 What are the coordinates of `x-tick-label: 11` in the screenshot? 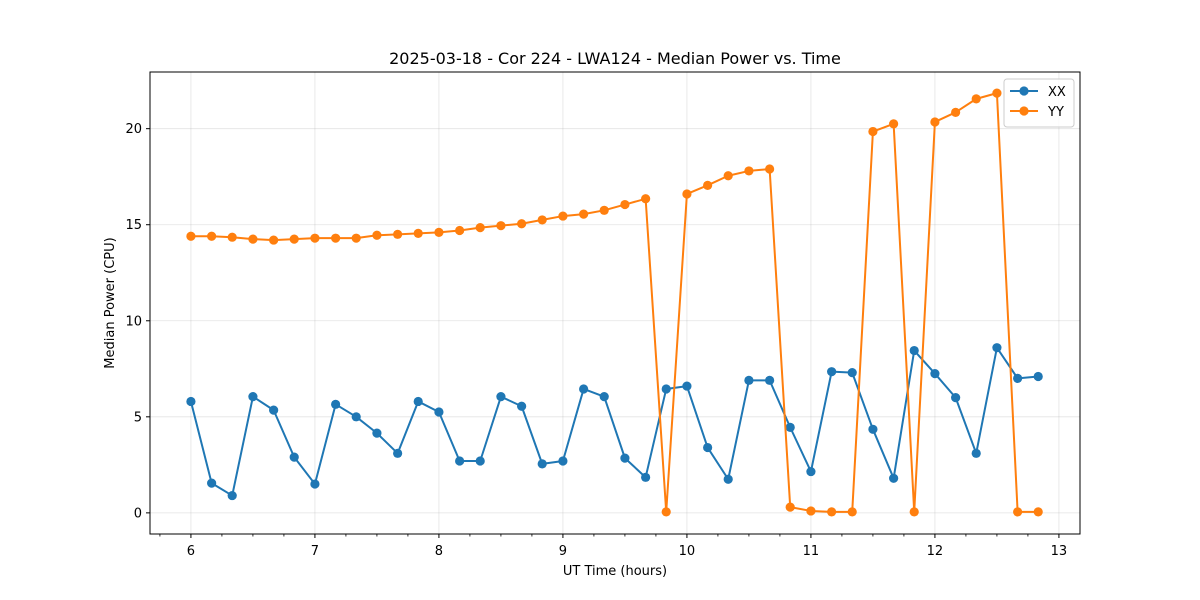 It's located at (811, 551).